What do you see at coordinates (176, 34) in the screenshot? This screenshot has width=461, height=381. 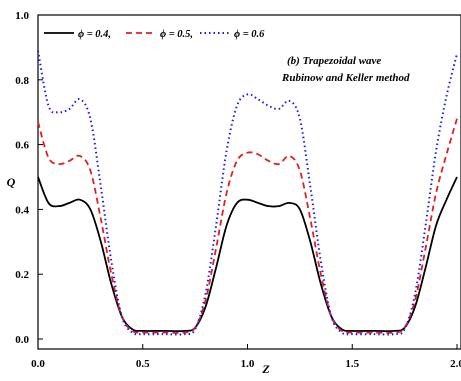 I see `legend-label-1: ϕ = 0.5,` at bounding box center [176, 34].